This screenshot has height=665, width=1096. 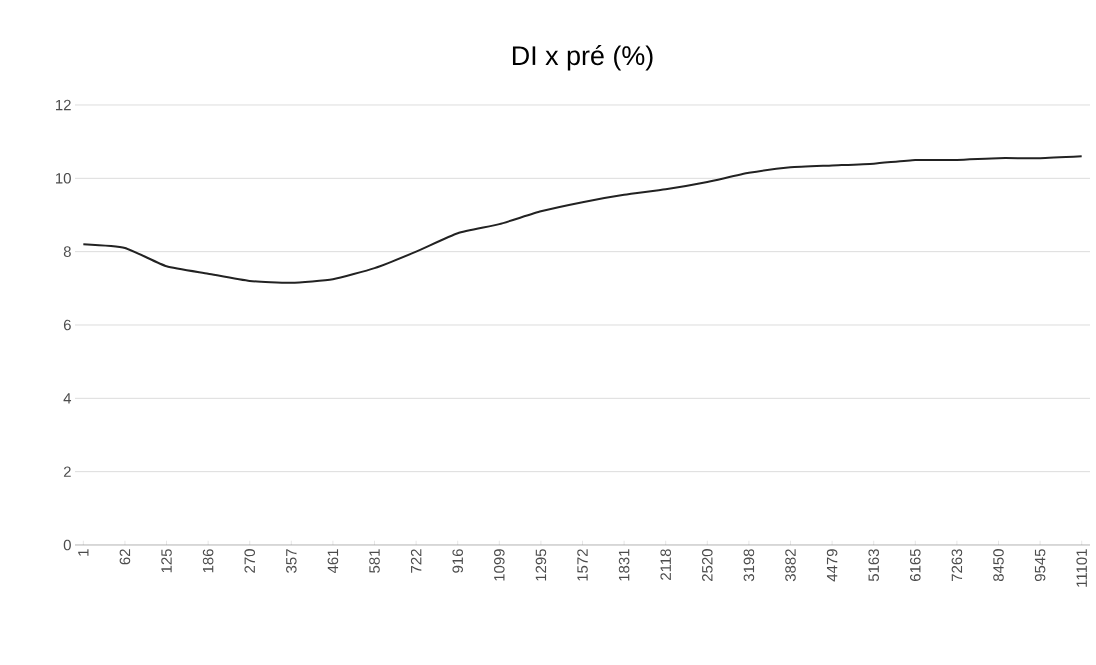 What do you see at coordinates (67, 545) in the screenshot?
I see `y-tick-label: 0` at bounding box center [67, 545].